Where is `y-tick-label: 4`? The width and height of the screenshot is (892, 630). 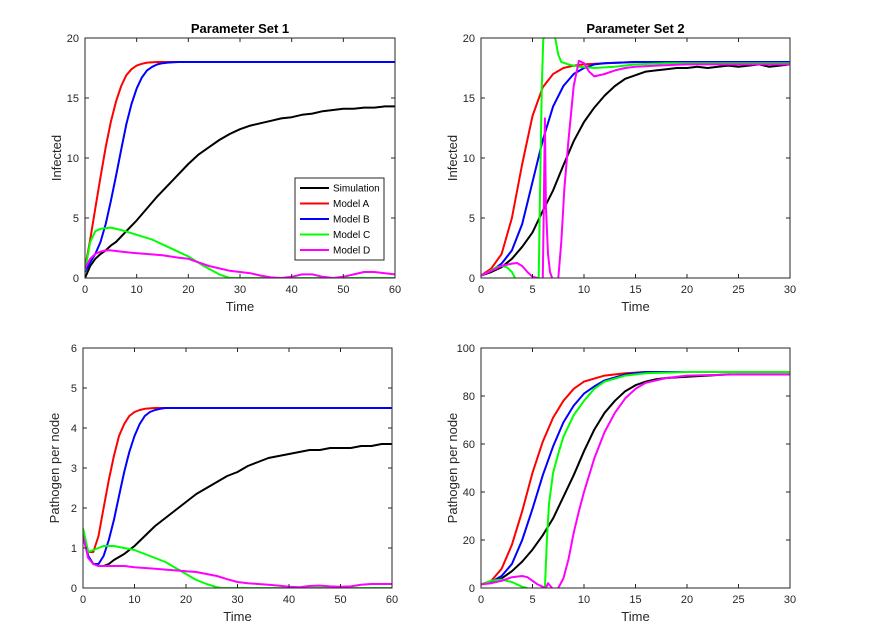 y-tick-label: 4 is located at coordinates (74, 429).